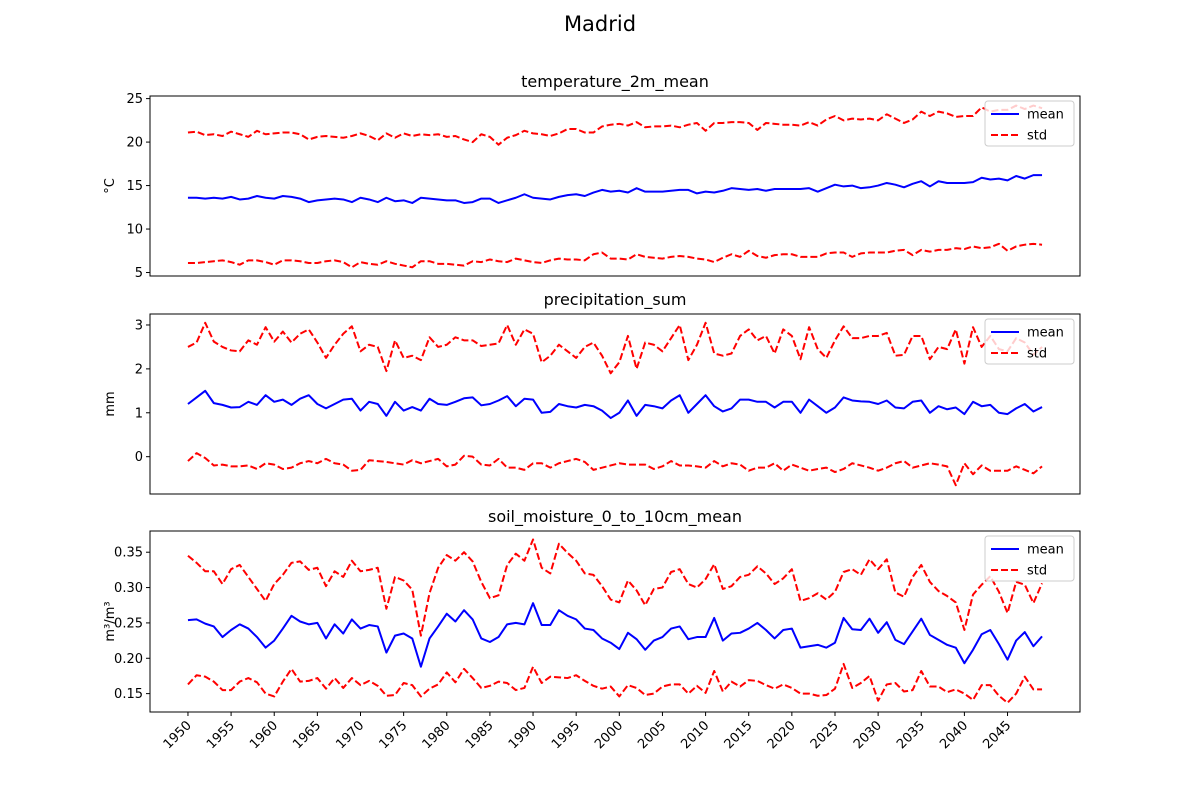 This screenshot has width=1200, height=800. I want to click on x-tick-label: 1955, so click(221, 735).